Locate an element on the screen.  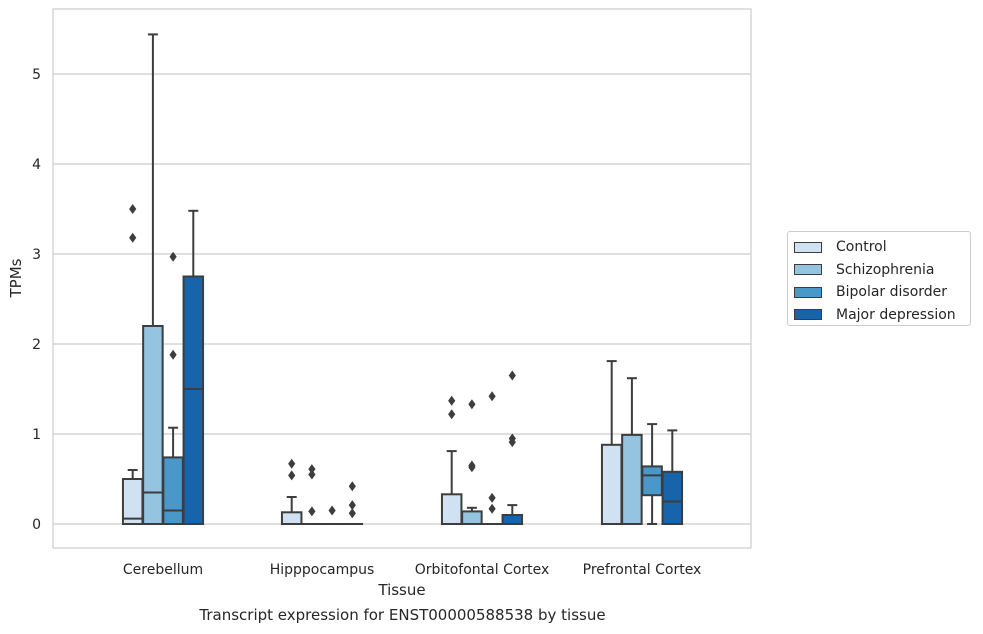
legend-item: Schizophrenia is located at coordinates (879, 270).